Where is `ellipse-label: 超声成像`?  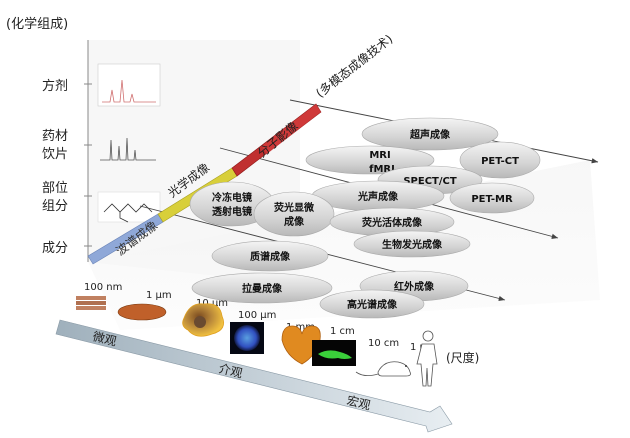 ellipse-label: 超声成像 is located at coordinates (430, 134).